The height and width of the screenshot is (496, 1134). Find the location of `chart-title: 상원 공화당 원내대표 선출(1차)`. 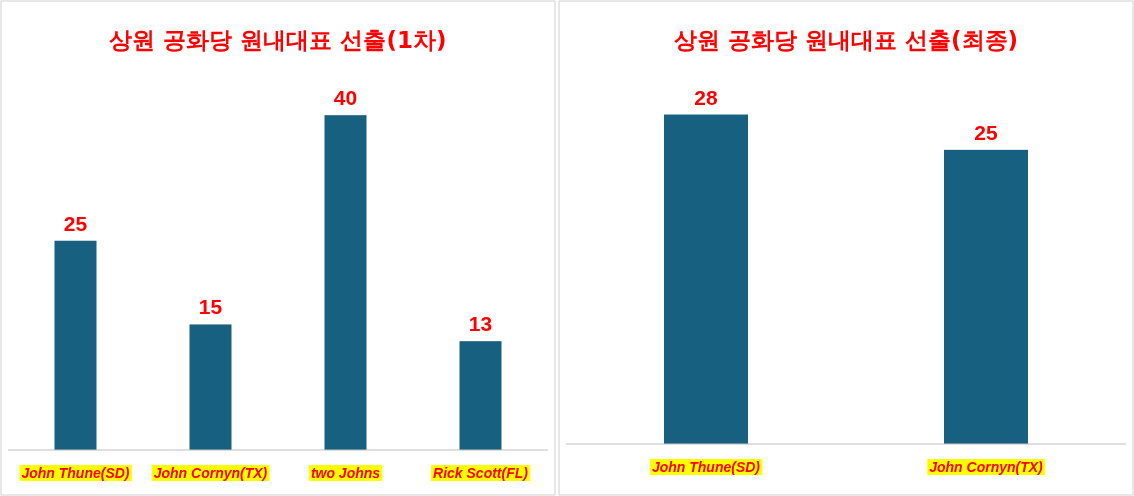

chart-title: 상원 공화당 원내대표 선출(1차) is located at coordinates (278, 40).